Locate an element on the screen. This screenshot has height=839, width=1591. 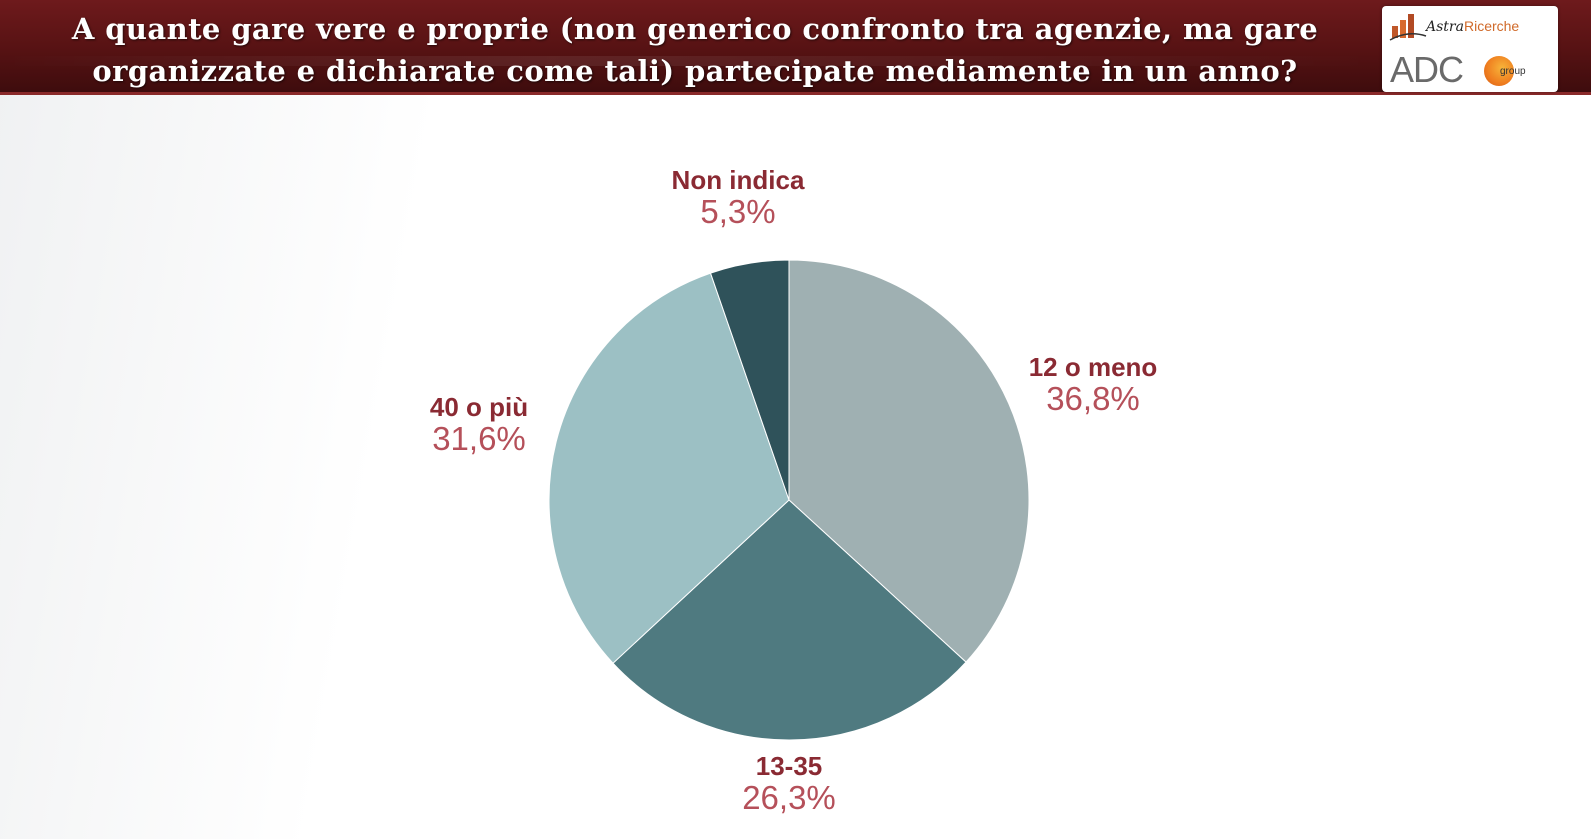
slice-label-13-35: 13-35 26,3% is located at coordinates (789, 783).